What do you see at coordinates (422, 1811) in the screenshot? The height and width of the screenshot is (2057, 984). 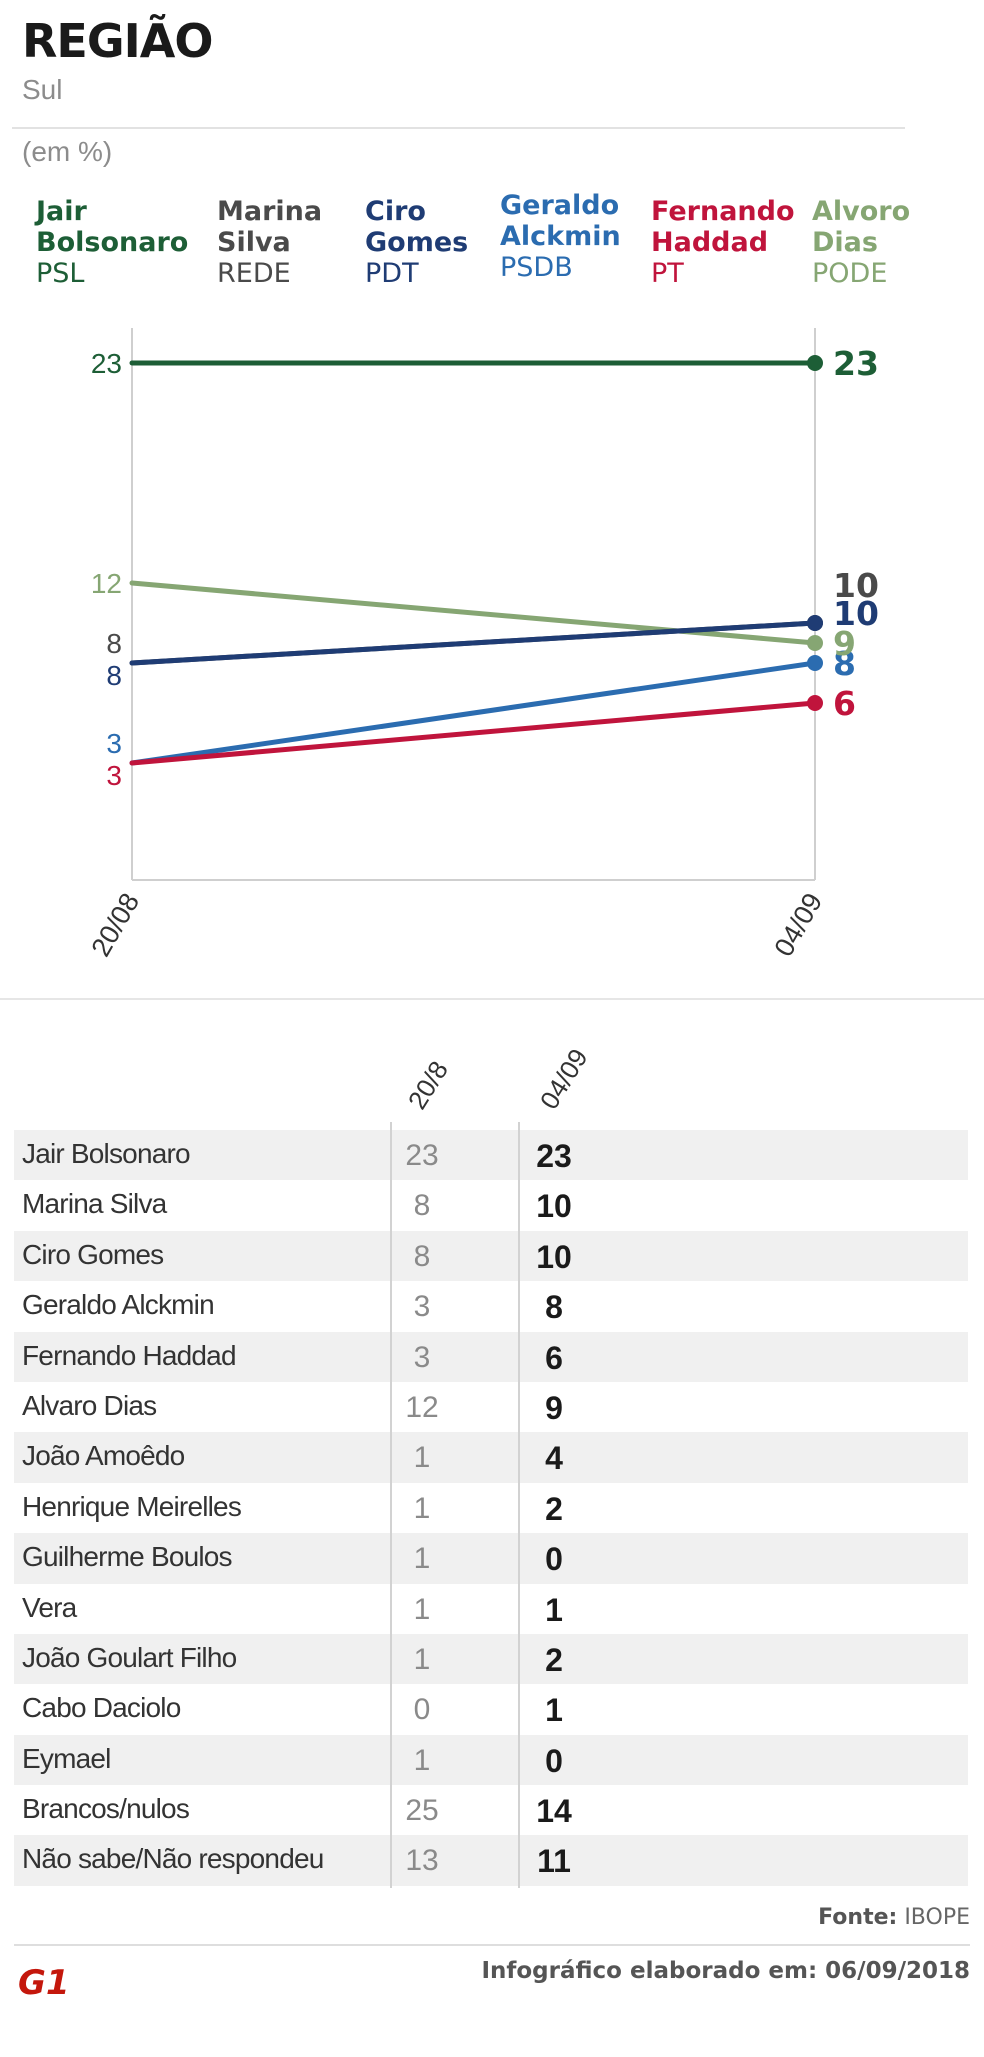 I see `value-20-8-cell: 25` at bounding box center [422, 1811].